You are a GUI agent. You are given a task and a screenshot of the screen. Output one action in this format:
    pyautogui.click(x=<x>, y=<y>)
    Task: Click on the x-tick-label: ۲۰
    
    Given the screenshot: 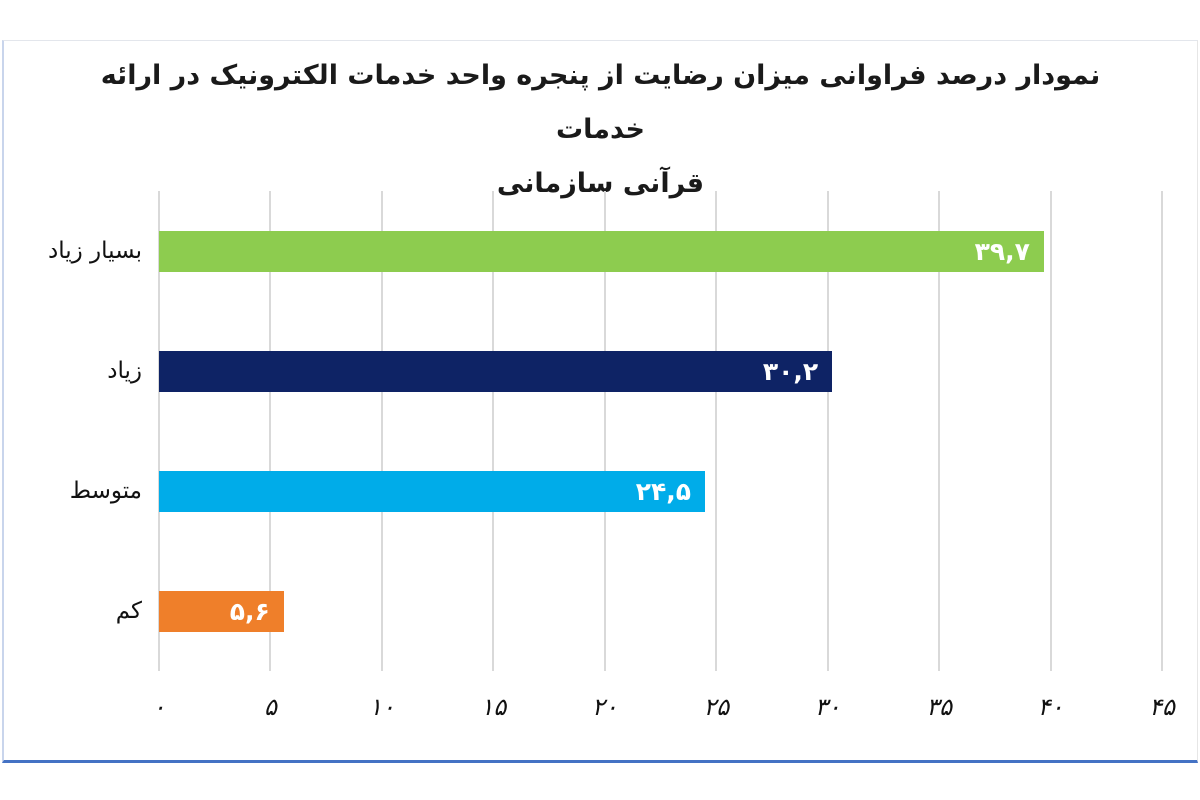 What is the action you would take?
    pyautogui.click(x=604, y=707)
    